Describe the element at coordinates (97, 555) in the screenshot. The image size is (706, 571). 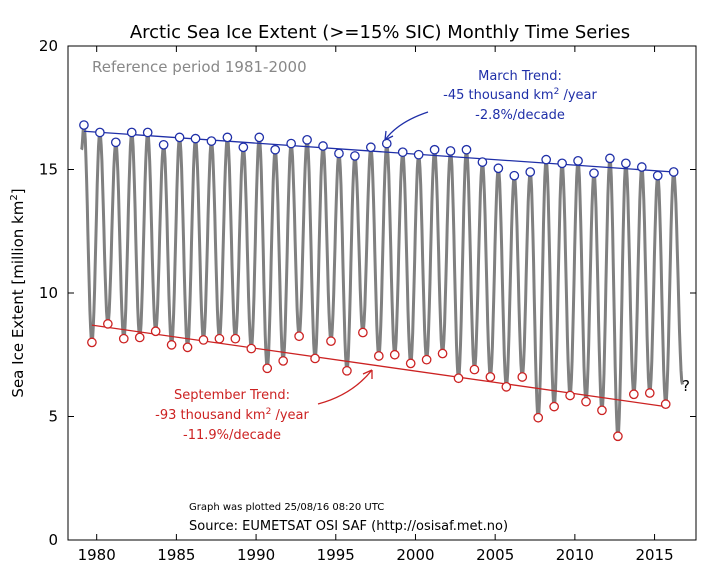
I see `x-tick-label: 1980` at that location.